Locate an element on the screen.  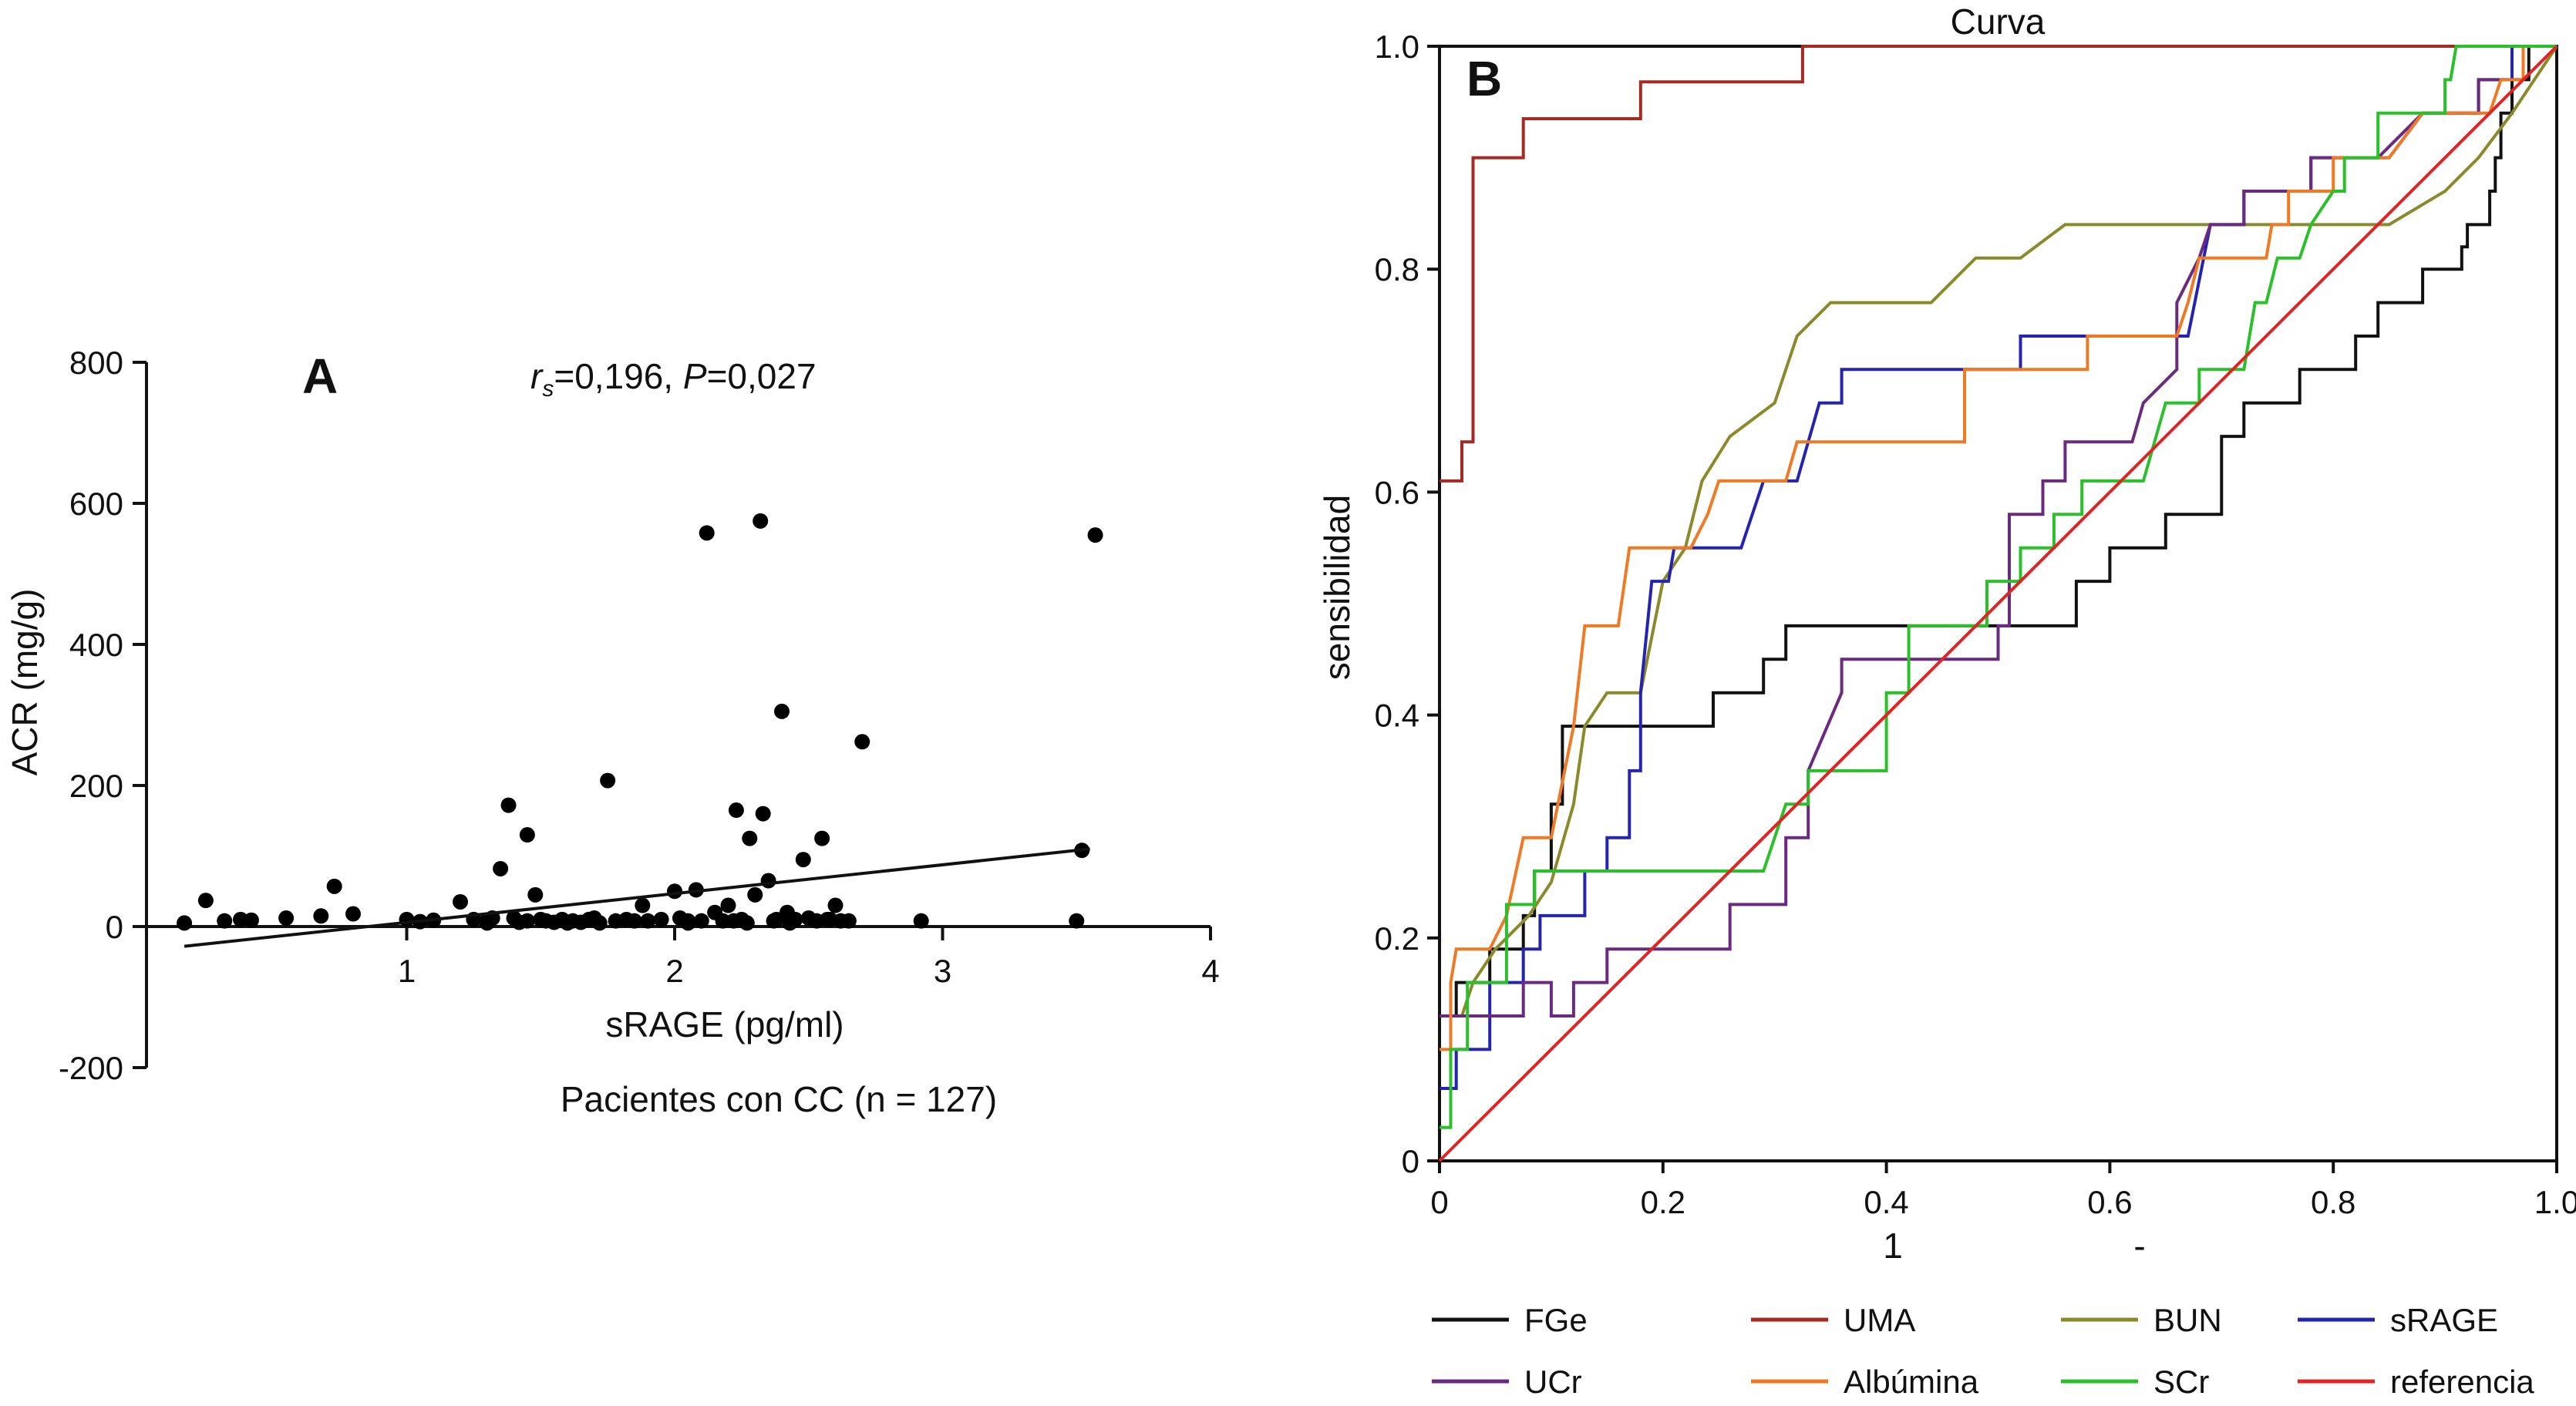
x-axis-label-a: sRAGE (pg/ml) is located at coordinates (724, 1024).